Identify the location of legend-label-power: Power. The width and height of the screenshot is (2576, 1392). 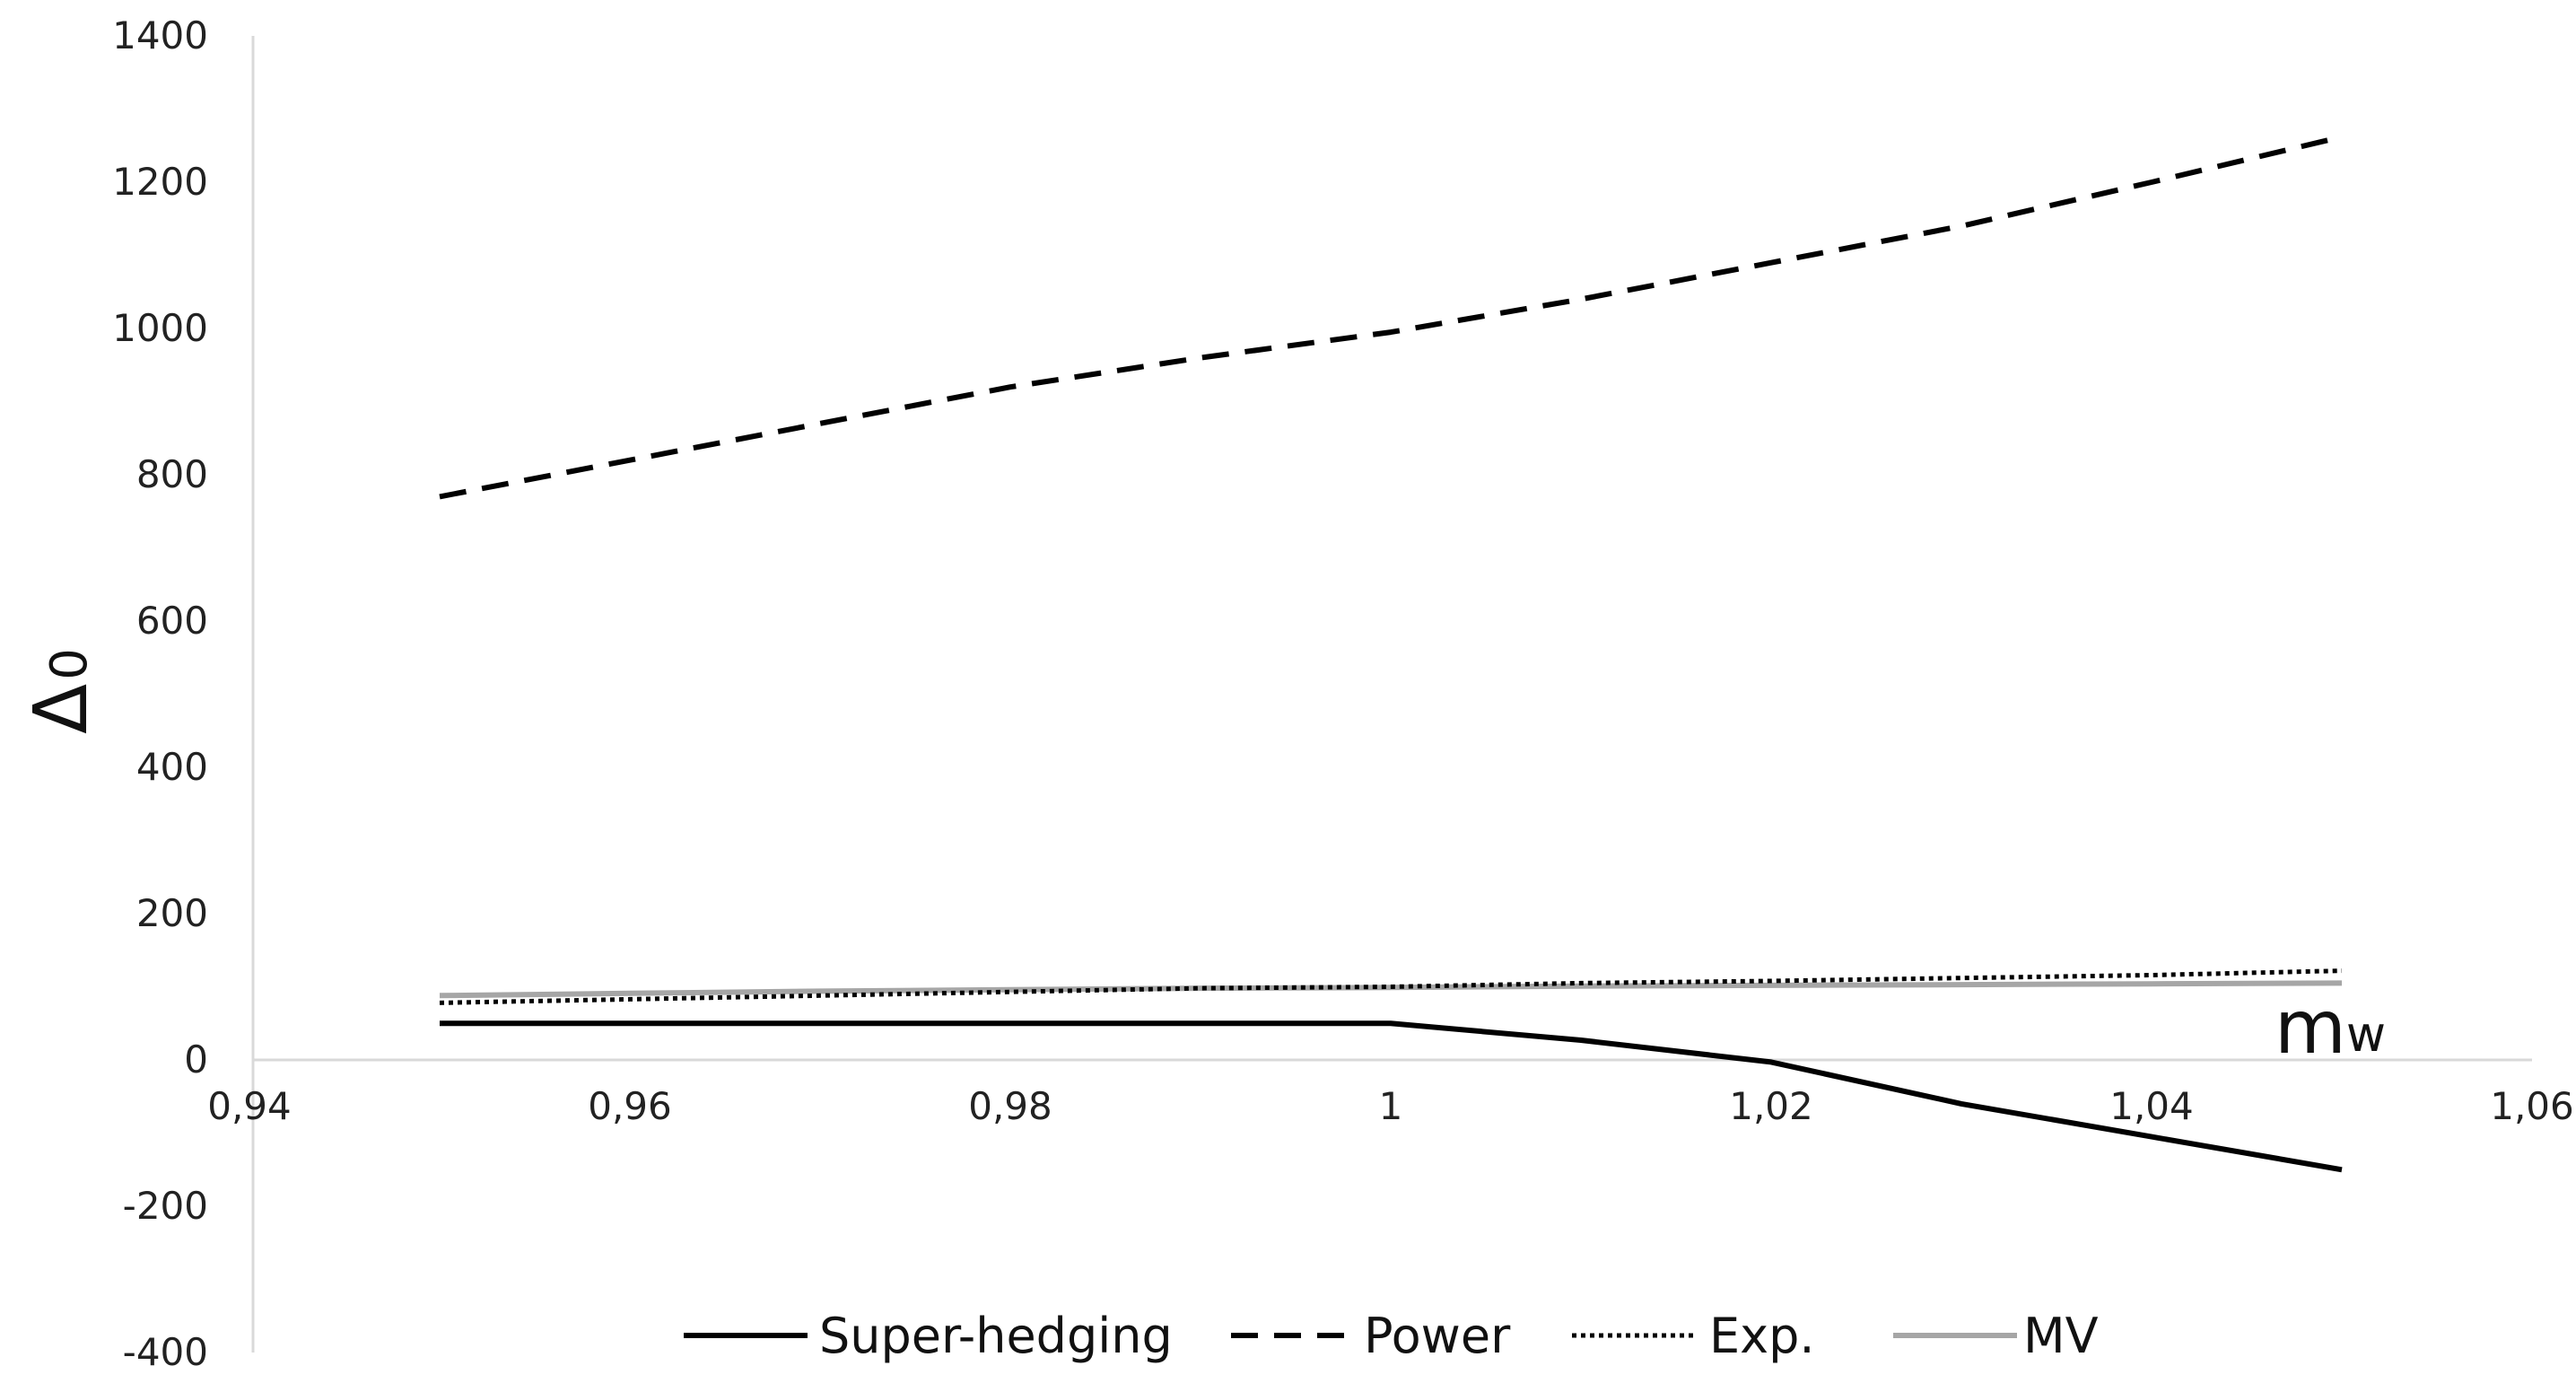
(1437, 1336).